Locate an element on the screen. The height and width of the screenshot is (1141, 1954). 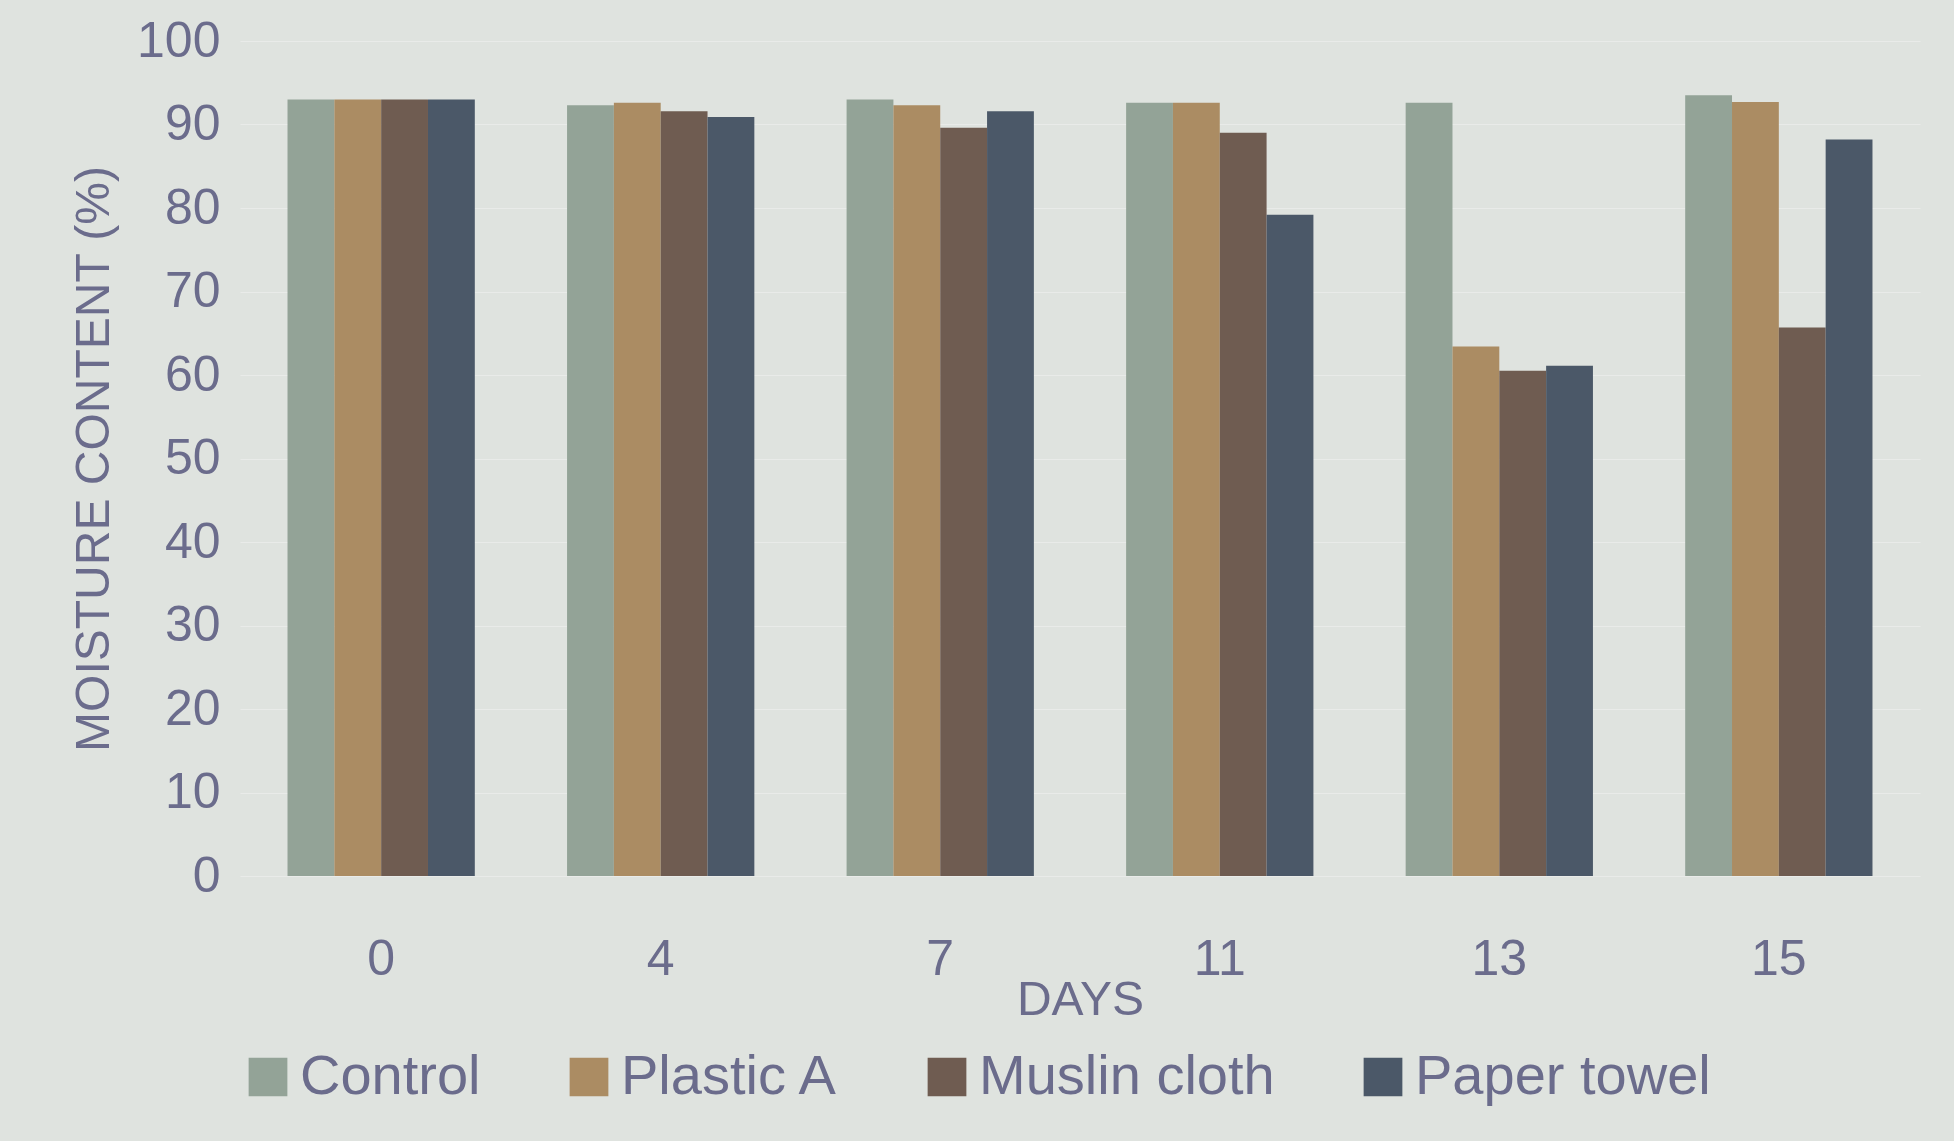
y-tick-label: 30 is located at coordinates (192, 624).